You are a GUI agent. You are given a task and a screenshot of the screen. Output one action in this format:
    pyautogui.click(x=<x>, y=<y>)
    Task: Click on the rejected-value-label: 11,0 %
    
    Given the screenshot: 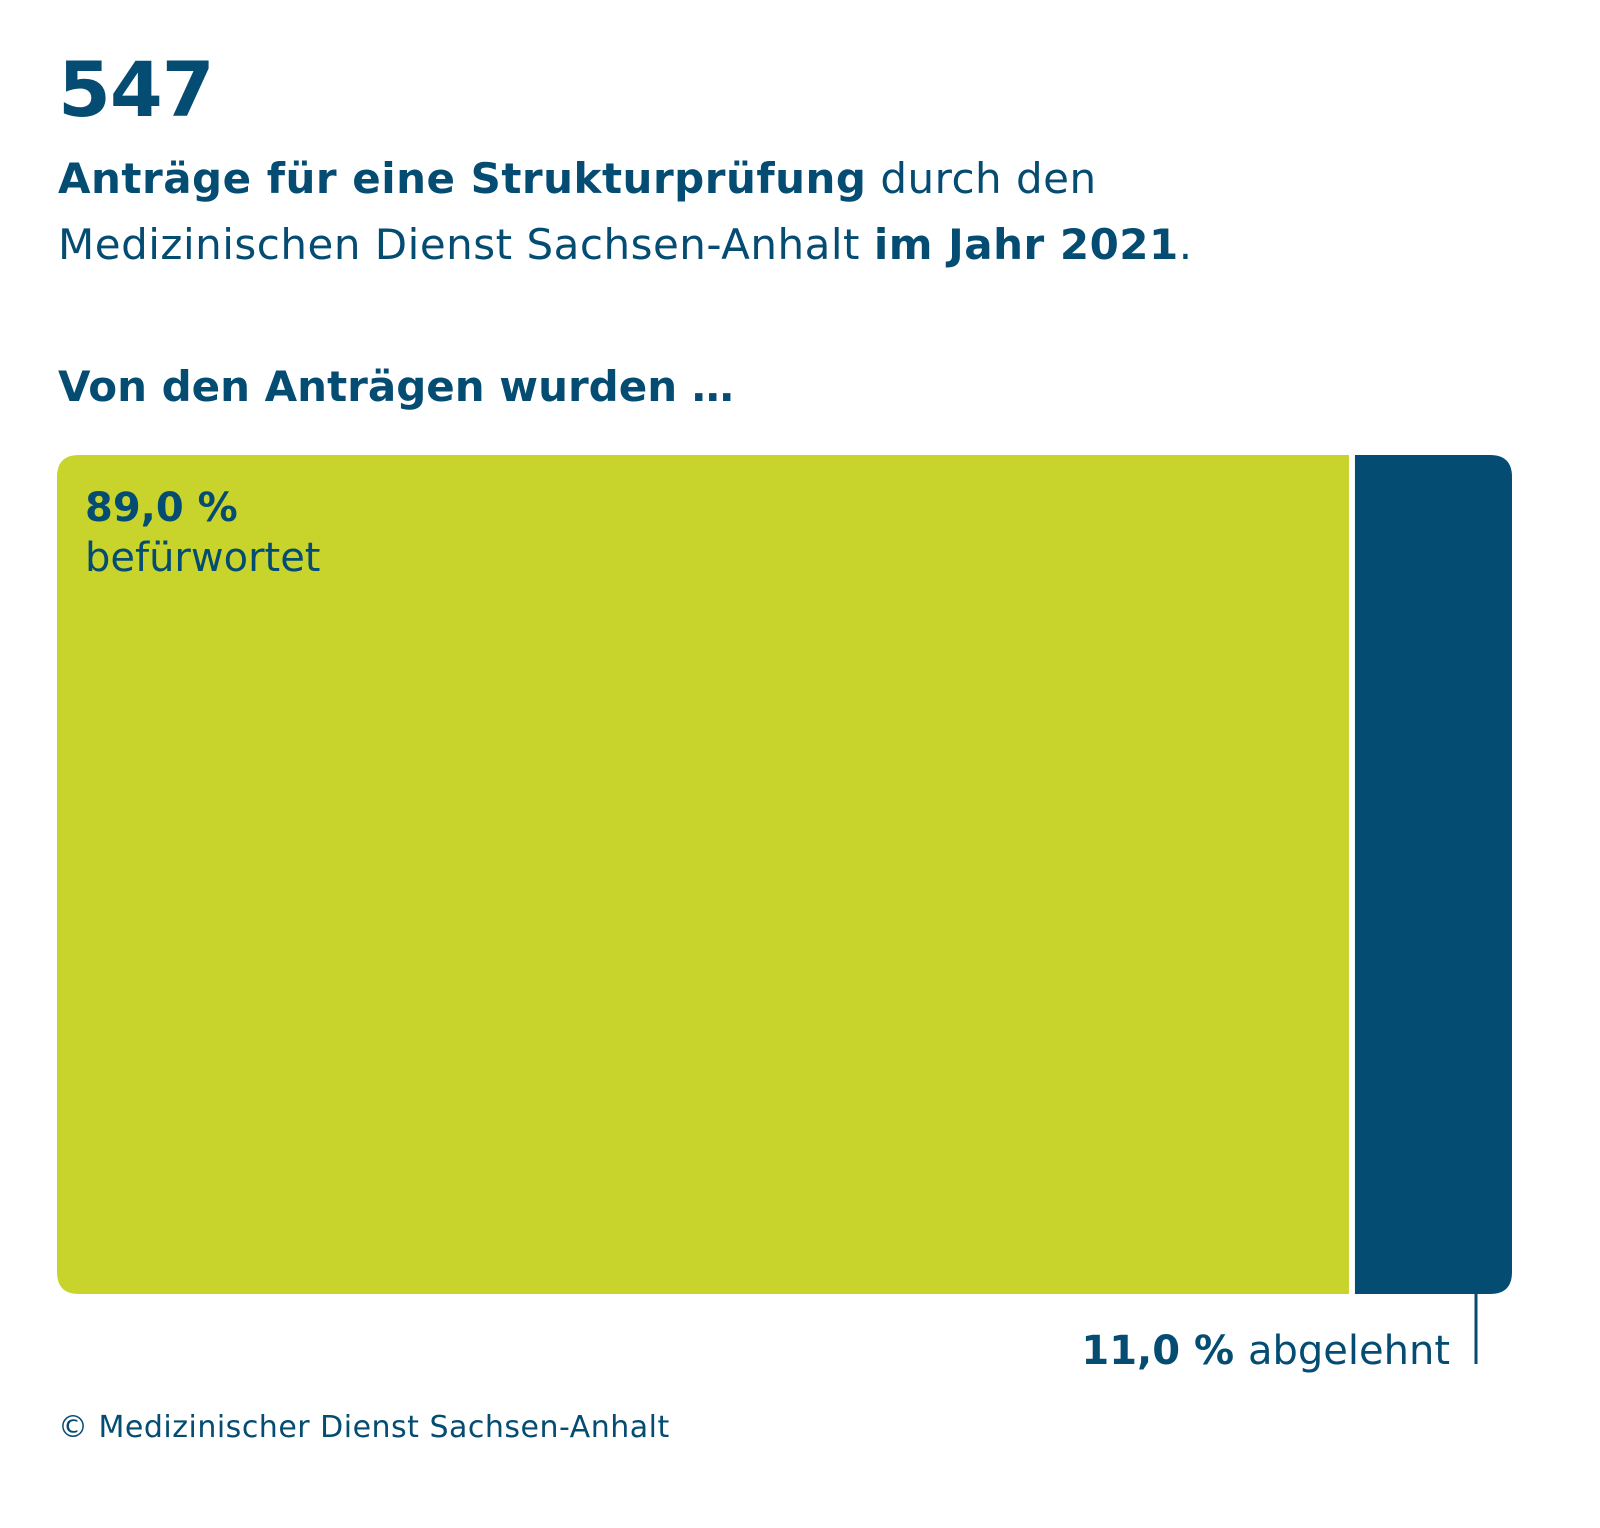 What is the action you would take?
    pyautogui.click(x=1164, y=1351)
    